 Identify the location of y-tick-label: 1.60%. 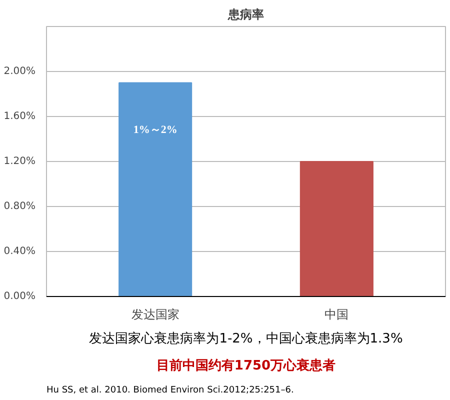
(20, 116).